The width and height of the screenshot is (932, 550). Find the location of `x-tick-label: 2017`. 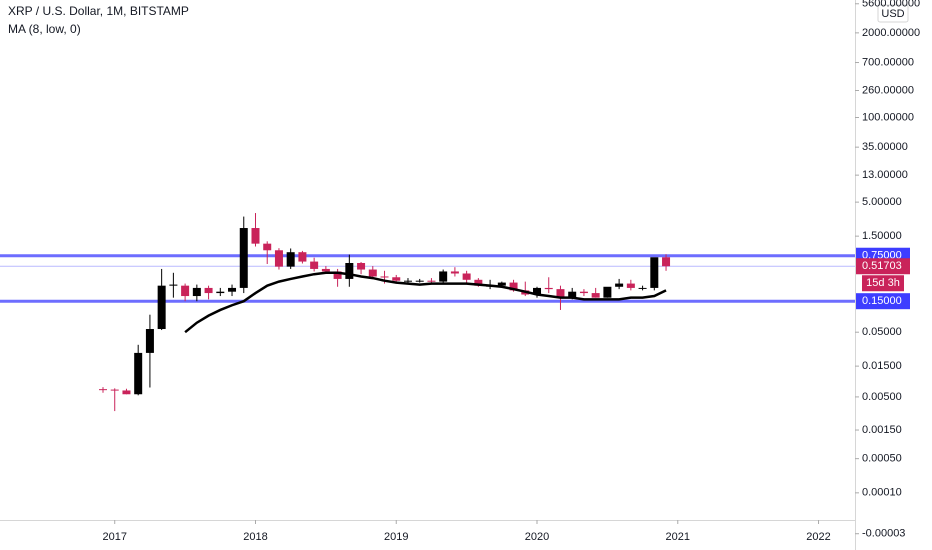

x-tick-label: 2017 is located at coordinates (114, 537).